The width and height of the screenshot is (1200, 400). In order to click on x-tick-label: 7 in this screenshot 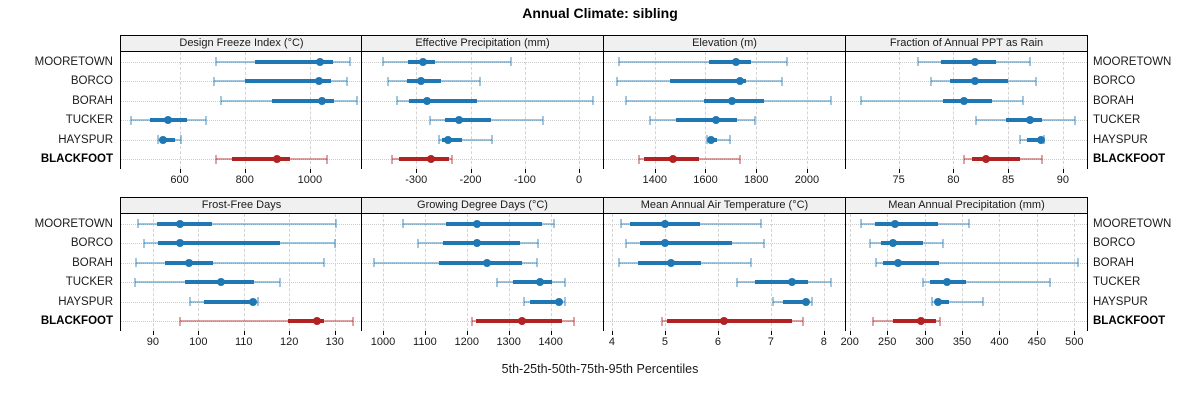, I will do `click(770, 342)`.